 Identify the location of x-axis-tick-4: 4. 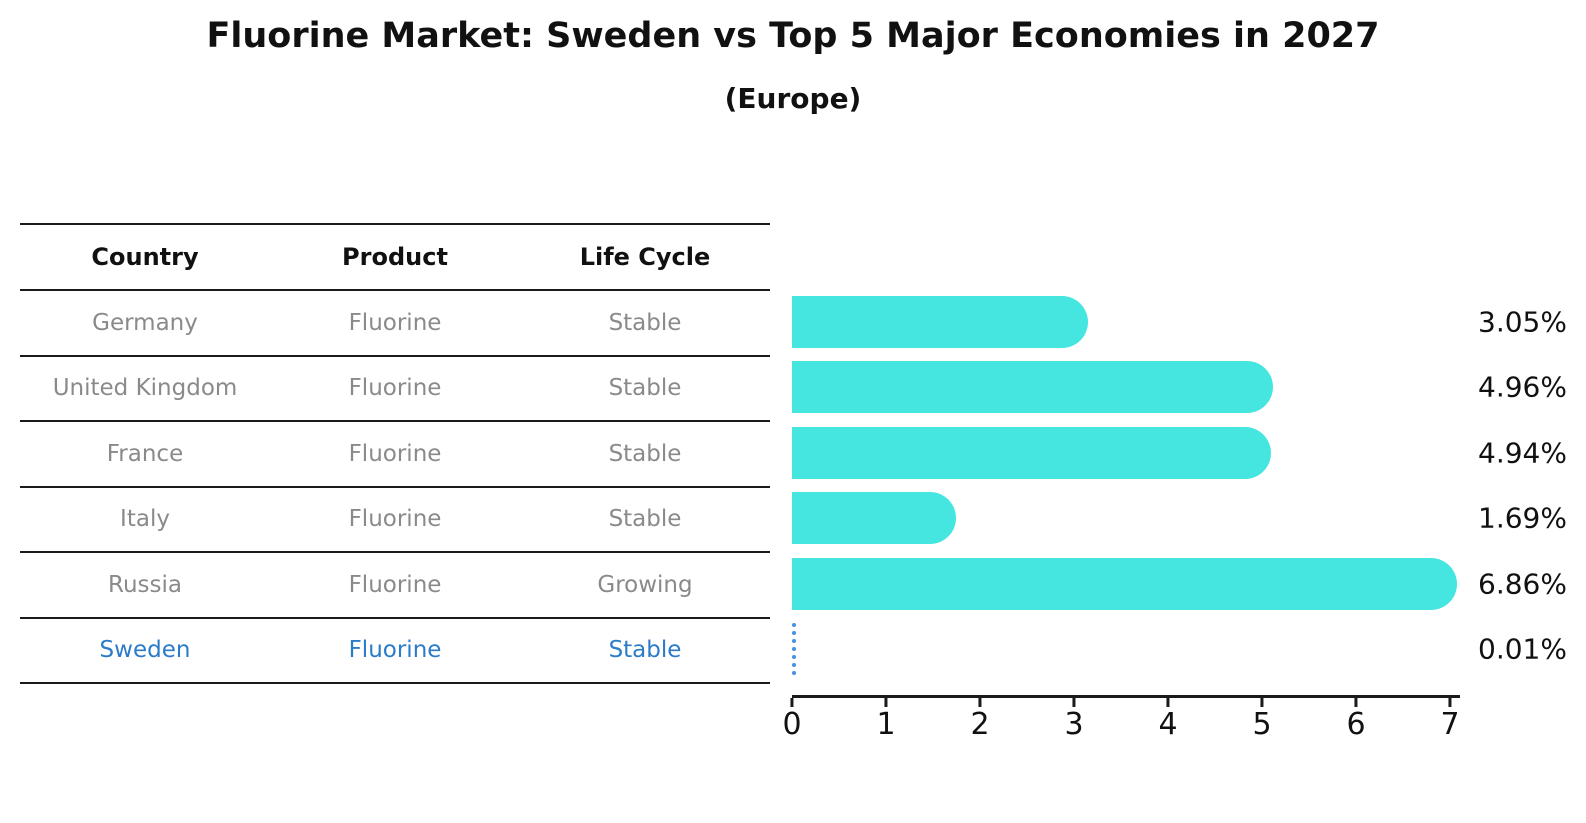
(1168, 720).